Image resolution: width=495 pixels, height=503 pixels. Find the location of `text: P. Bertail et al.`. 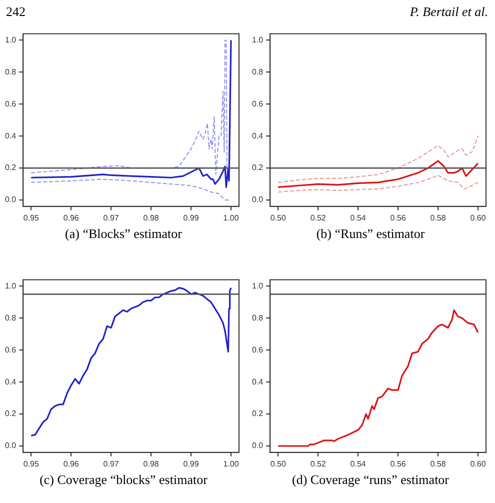

text: P. Bertail et al. is located at coordinates (448, 12).